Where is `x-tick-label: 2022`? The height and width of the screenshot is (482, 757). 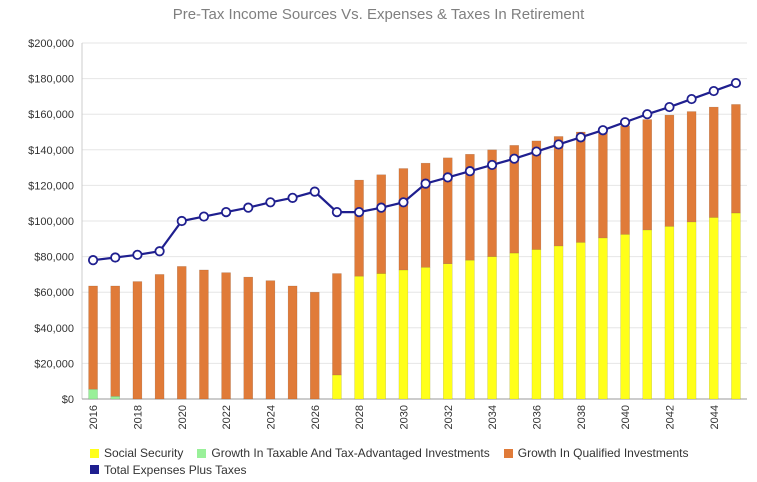 x-tick-label: 2022 is located at coordinates (227, 417).